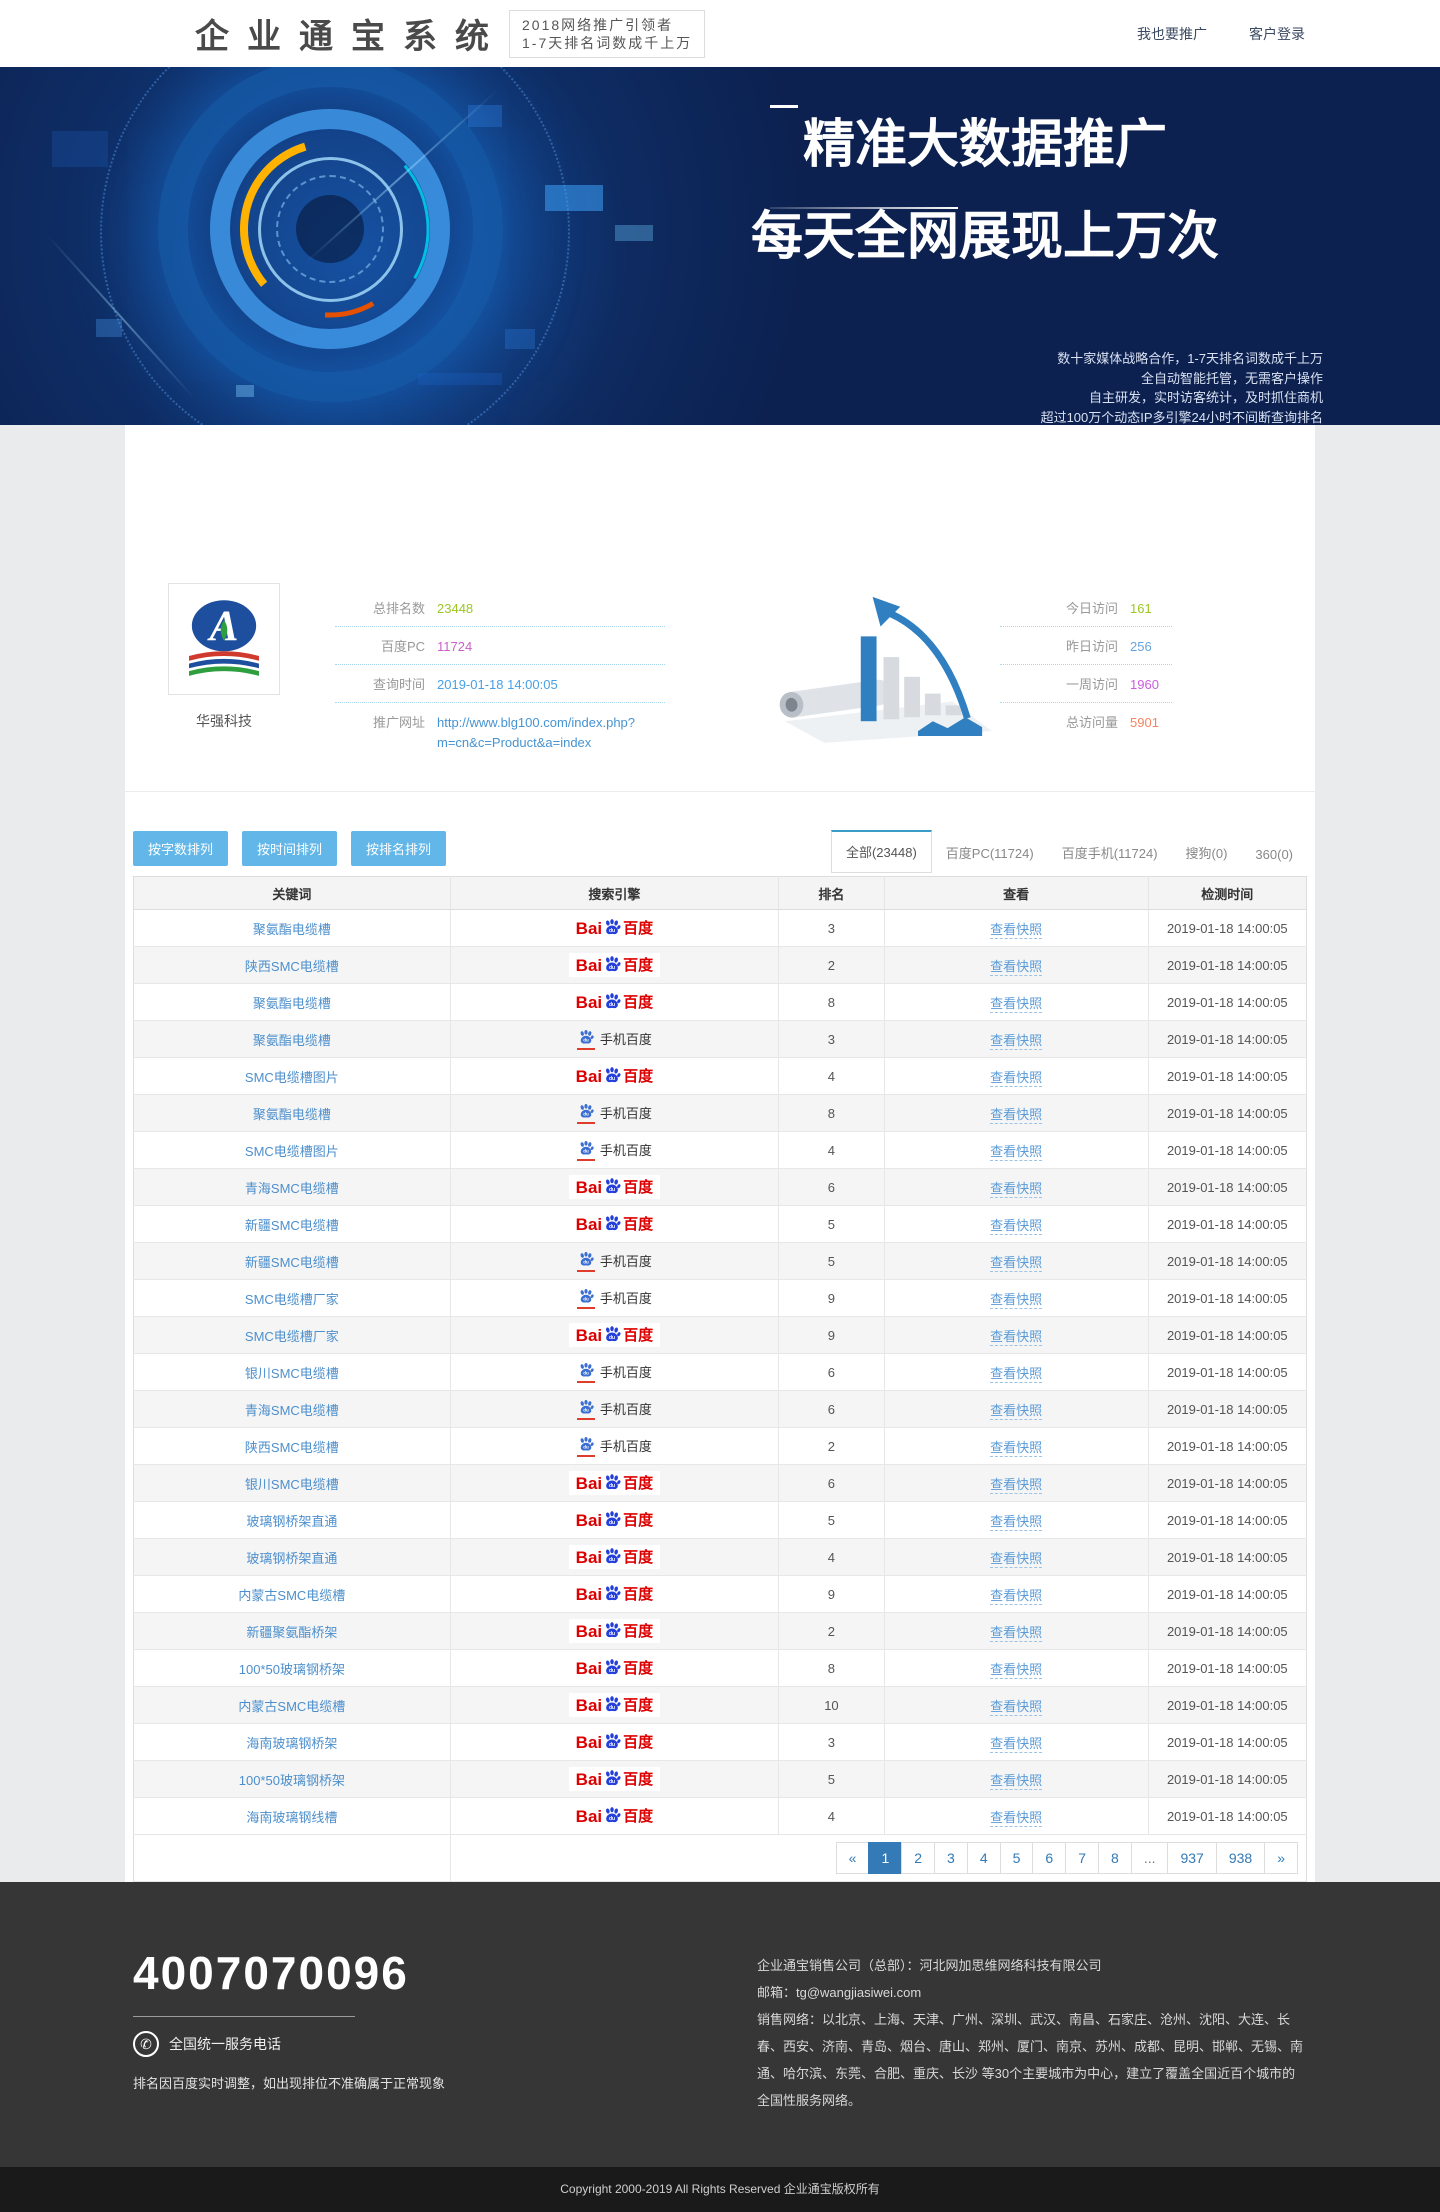 The image size is (1440, 2212). I want to click on sort-button: 按排名排列, so click(399, 848).